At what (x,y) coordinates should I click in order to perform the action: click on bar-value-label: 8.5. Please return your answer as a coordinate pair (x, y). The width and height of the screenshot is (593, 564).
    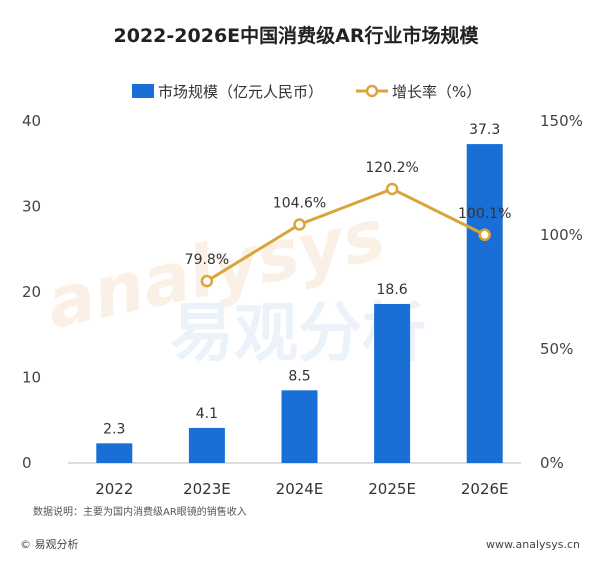
    Looking at the image, I should click on (299, 376).